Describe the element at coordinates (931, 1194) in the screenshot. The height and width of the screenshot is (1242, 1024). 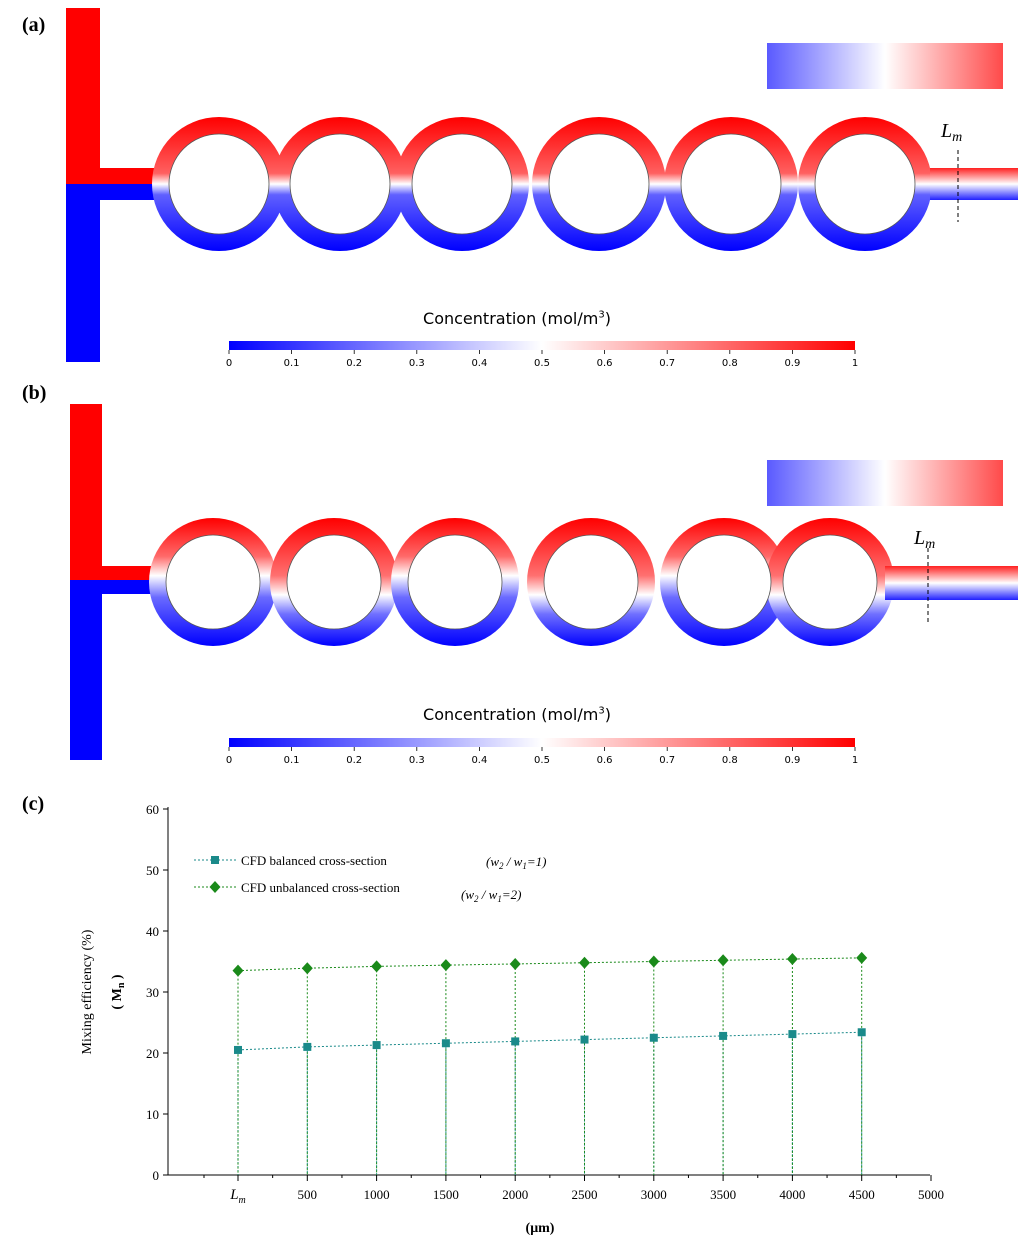
I see `x-tick-label: 5000` at that location.